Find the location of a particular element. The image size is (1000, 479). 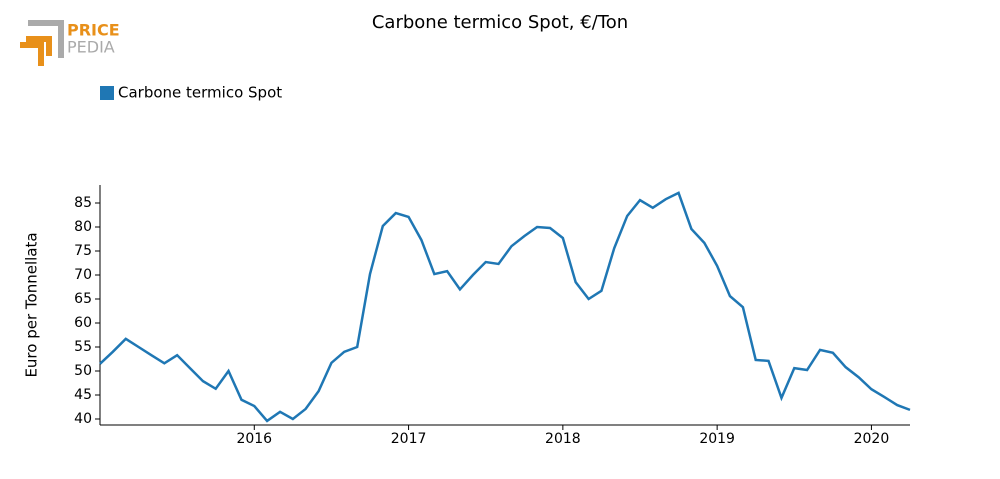

x-tick-label: 2020 is located at coordinates (872, 439).